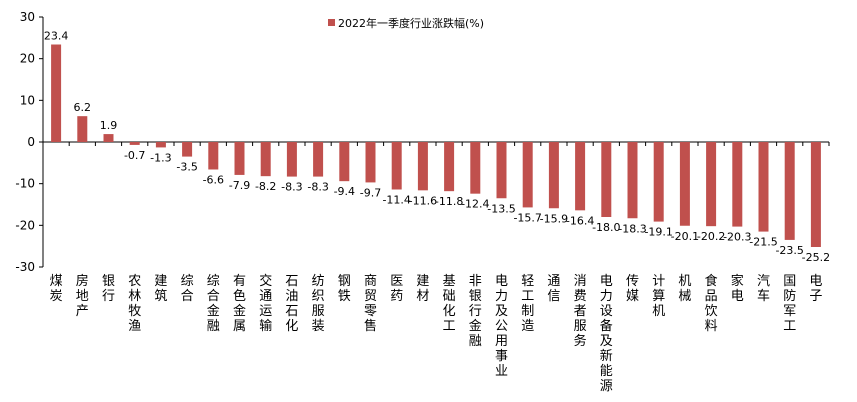 The height and width of the screenshot is (402, 857). I want to click on data-label: -18.0, so click(606, 227).